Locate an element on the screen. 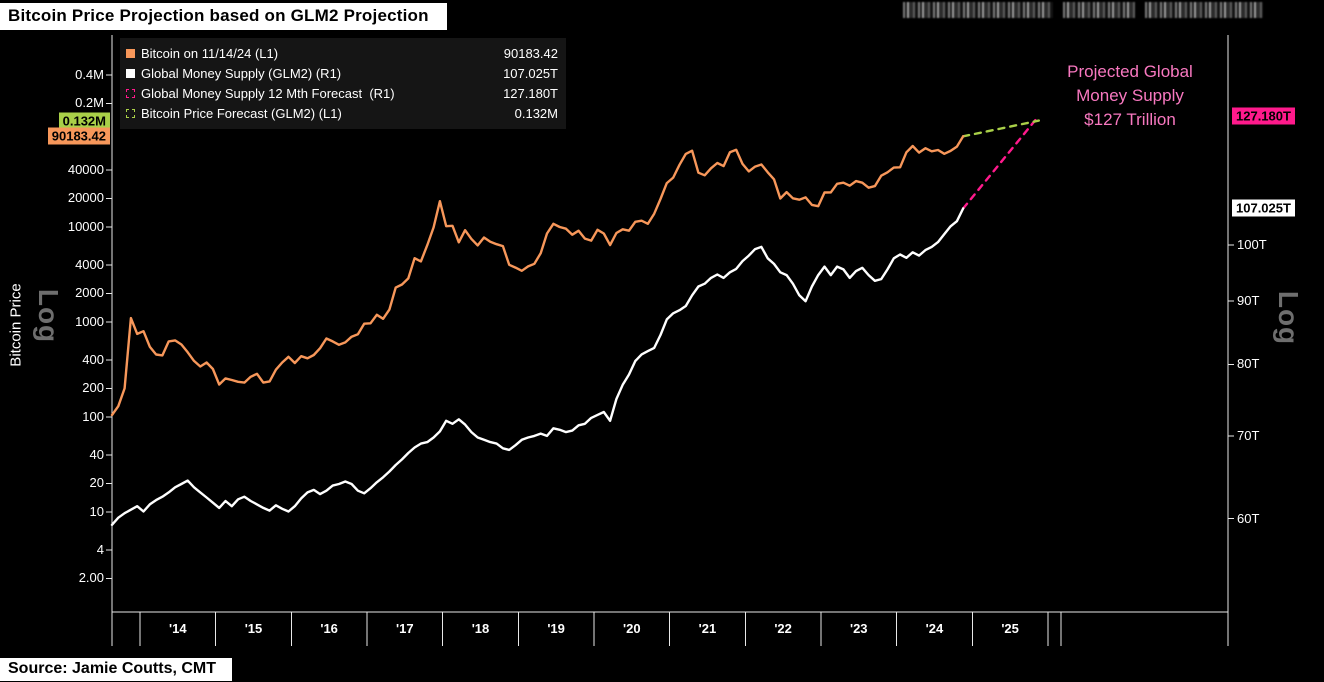 Image resolution: width=1324 pixels, height=682 pixels. bitcoin-last-price-label: 90183.42 is located at coordinates (78, 136).